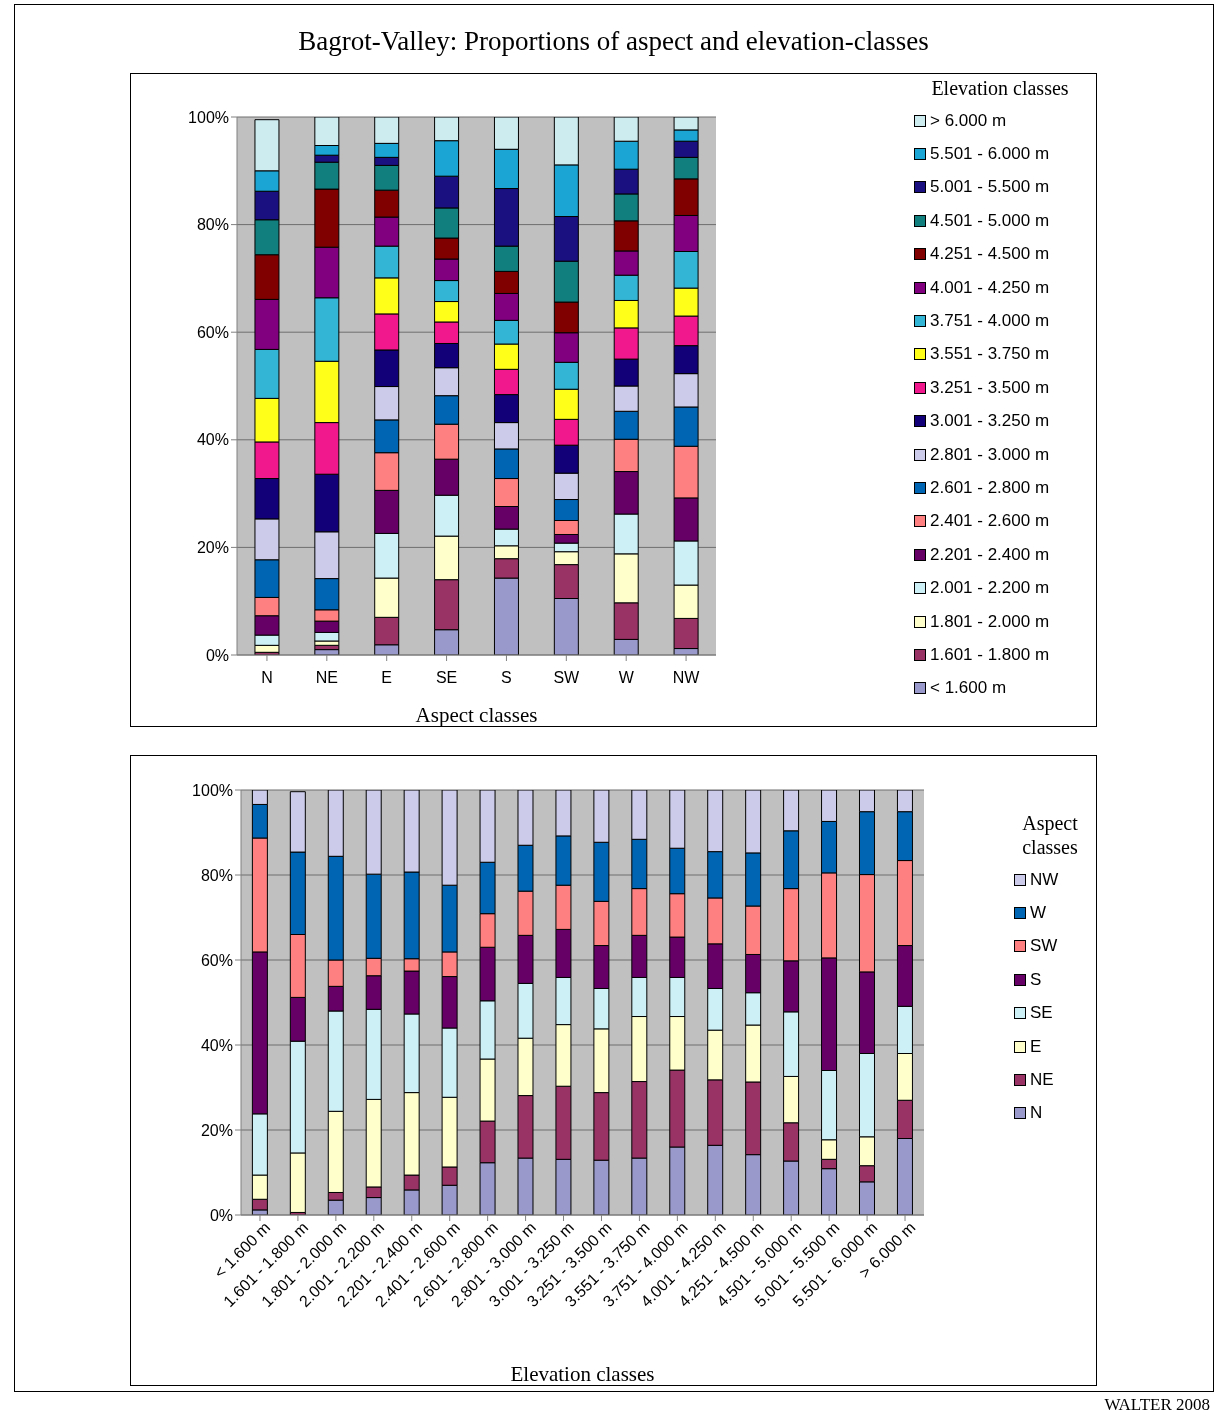 The width and height of the screenshot is (1216, 1417). Describe the element at coordinates (1157, 1405) in the screenshot. I see `text: WALTER 2008` at that location.